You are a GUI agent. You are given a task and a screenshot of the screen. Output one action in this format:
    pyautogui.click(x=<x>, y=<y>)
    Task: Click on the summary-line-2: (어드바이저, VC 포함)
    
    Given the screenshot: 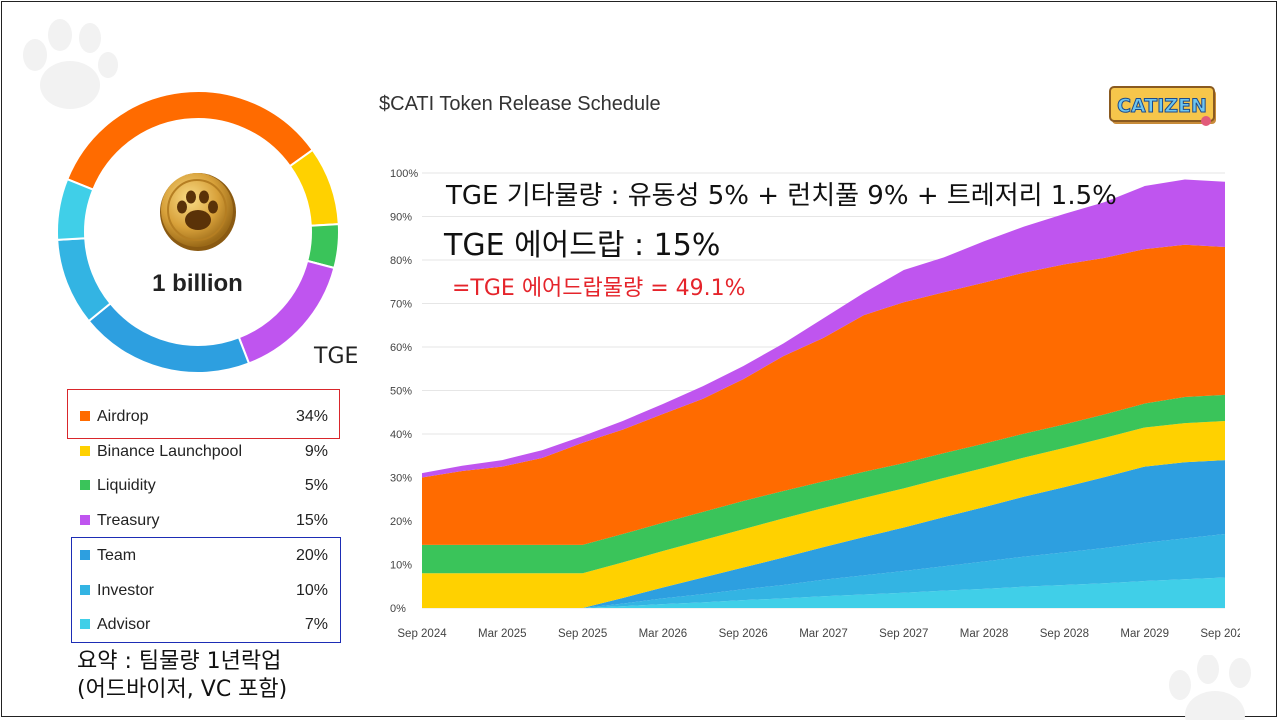 What is the action you would take?
    pyautogui.click(x=182, y=689)
    